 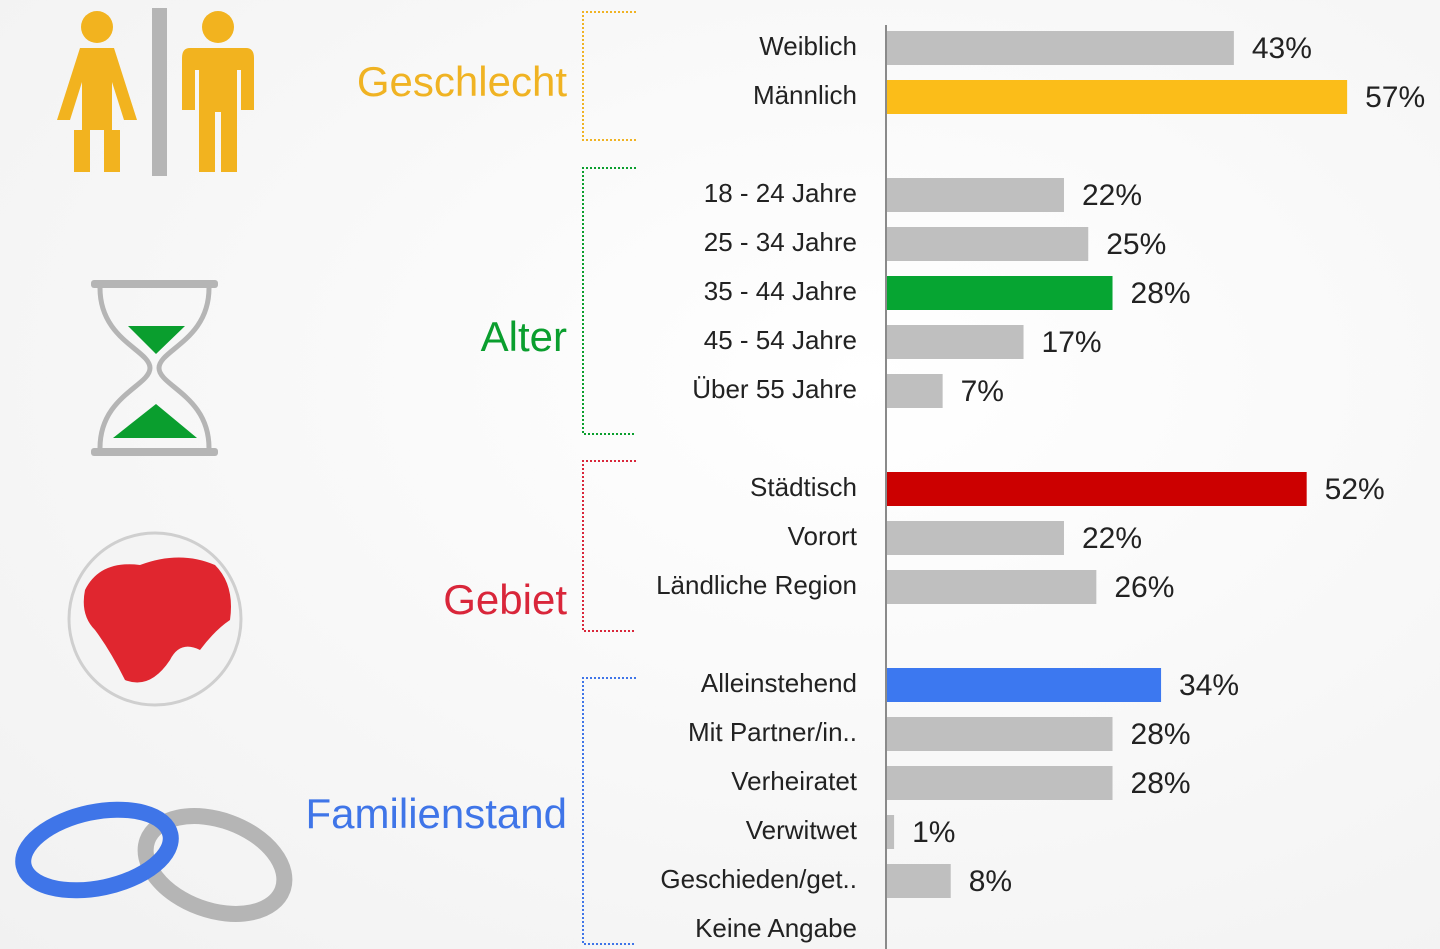 What do you see at coordinates (1395, 97) in the screenshot?
I see `value-label: 57%` at bounding box center [1395, 97].